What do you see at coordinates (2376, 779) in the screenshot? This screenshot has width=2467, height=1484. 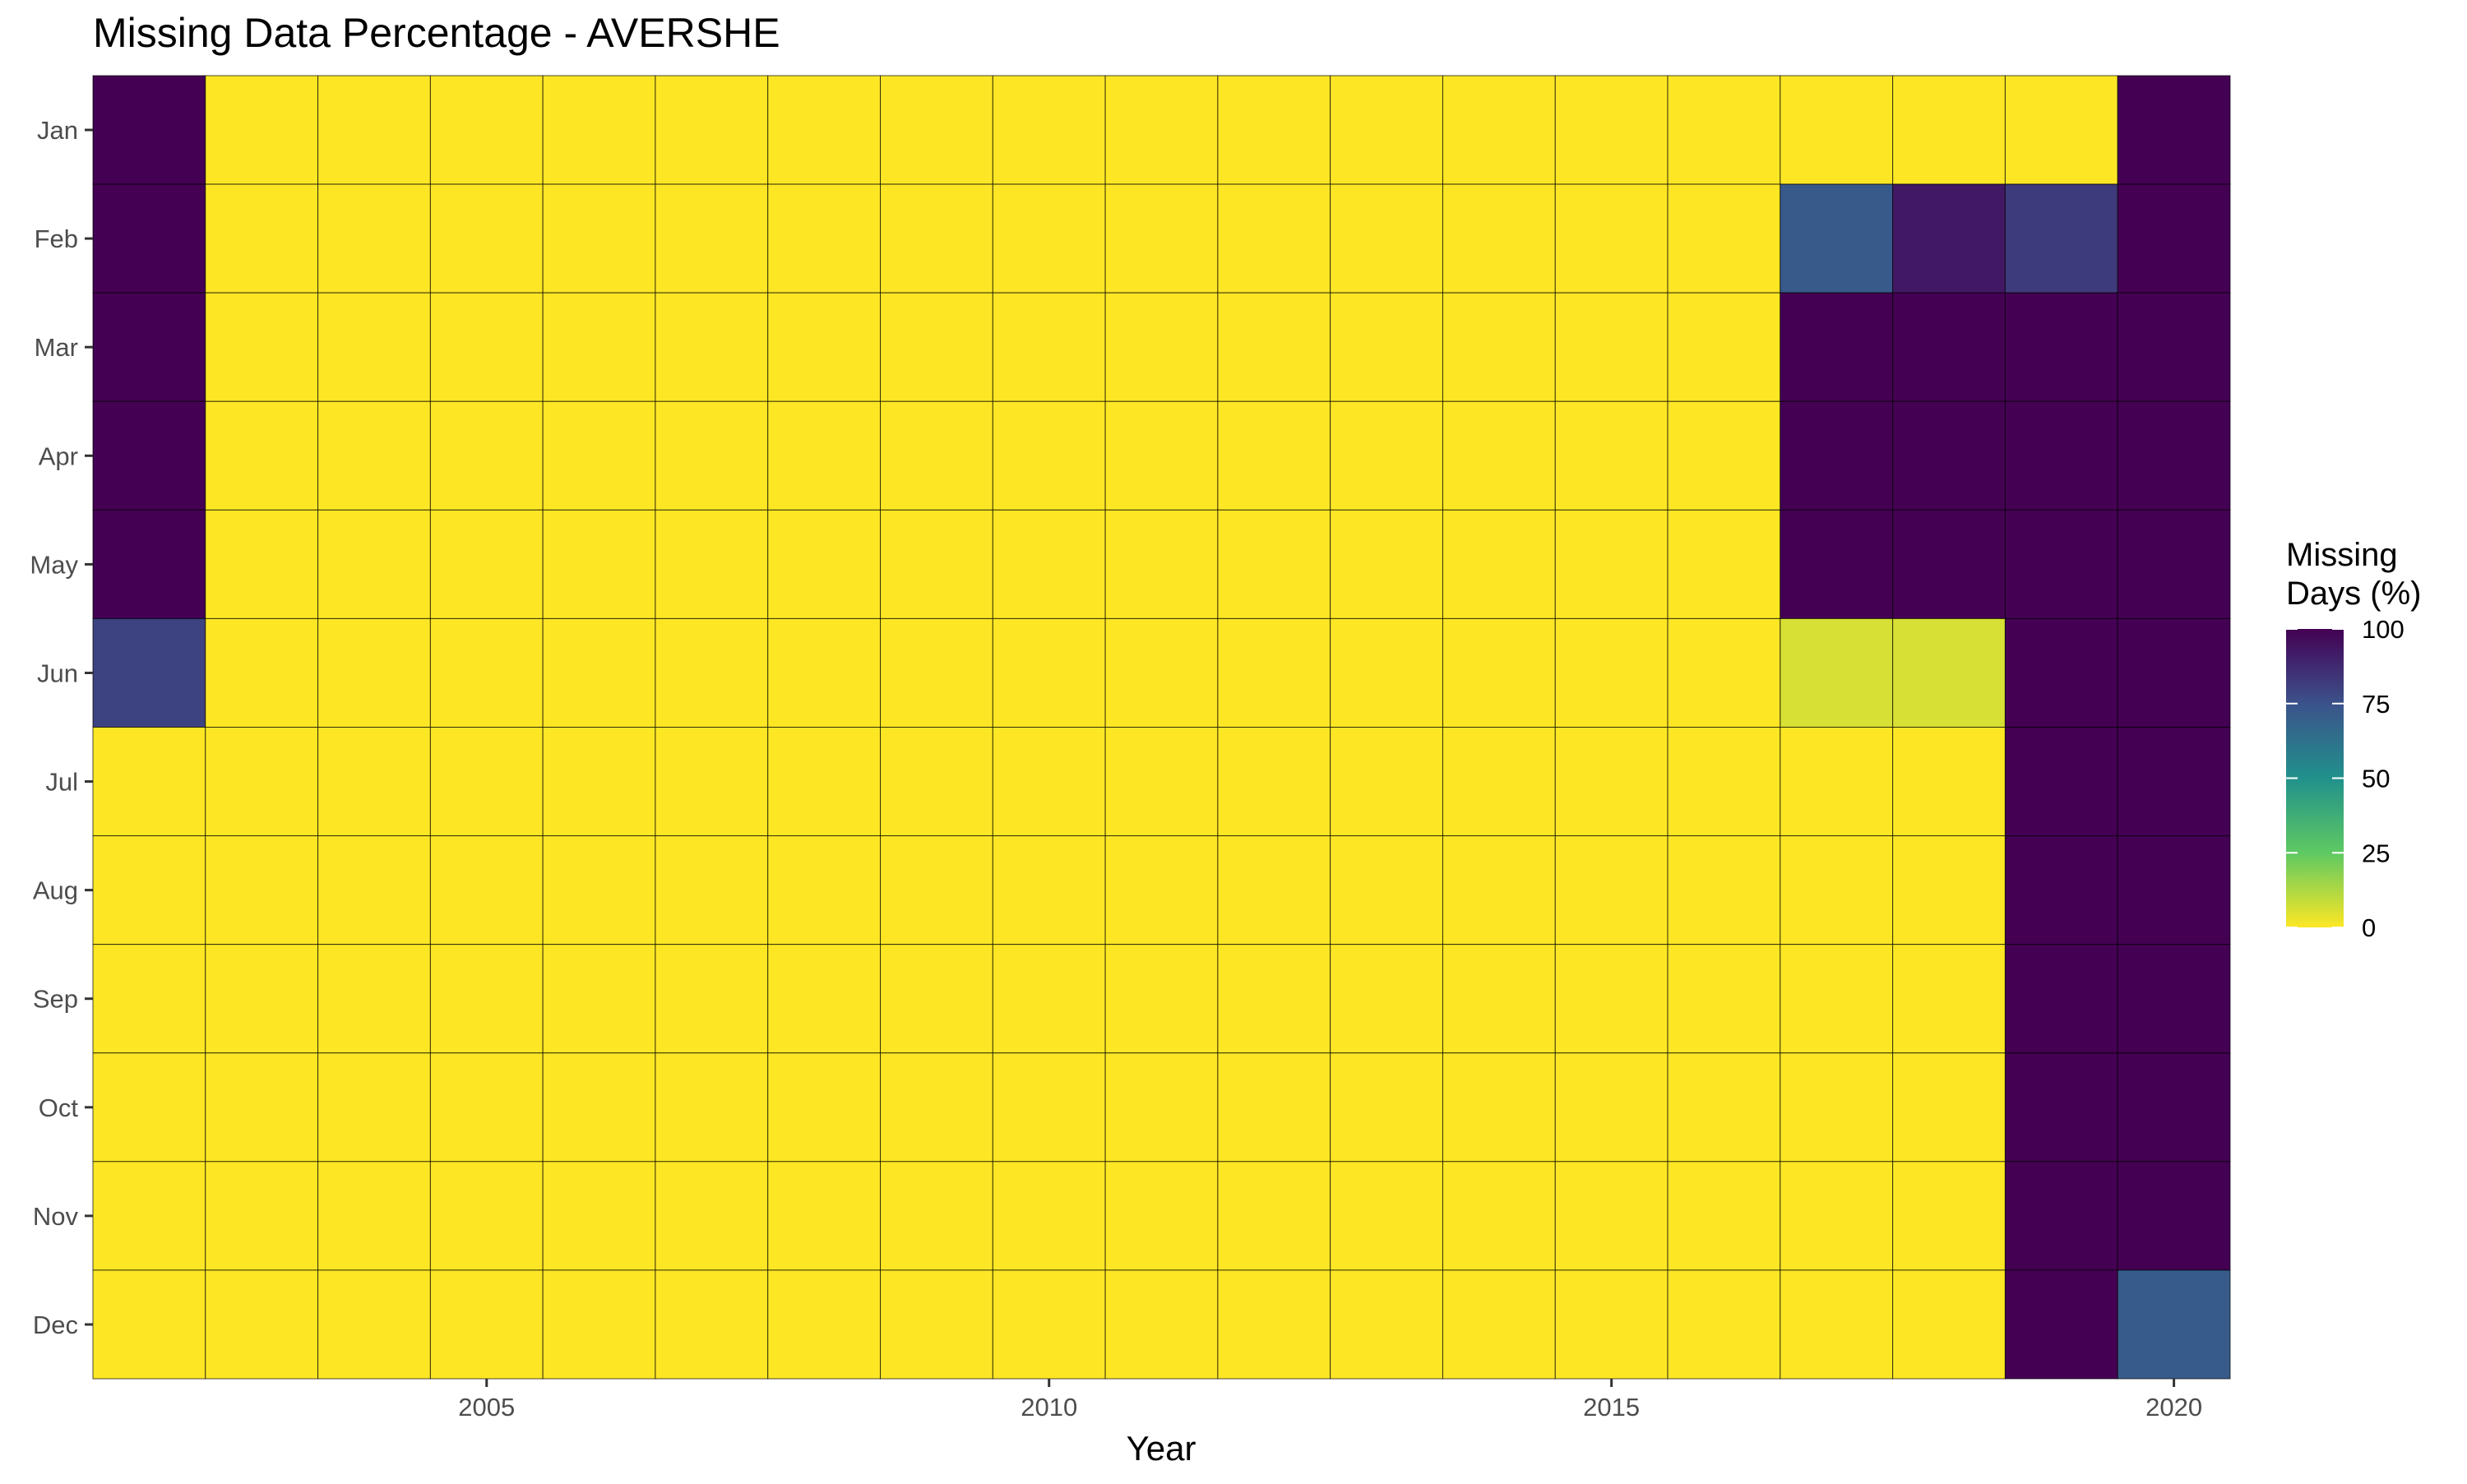 I see `legend-tick-label: 50` at bounding box center [2376, 779].